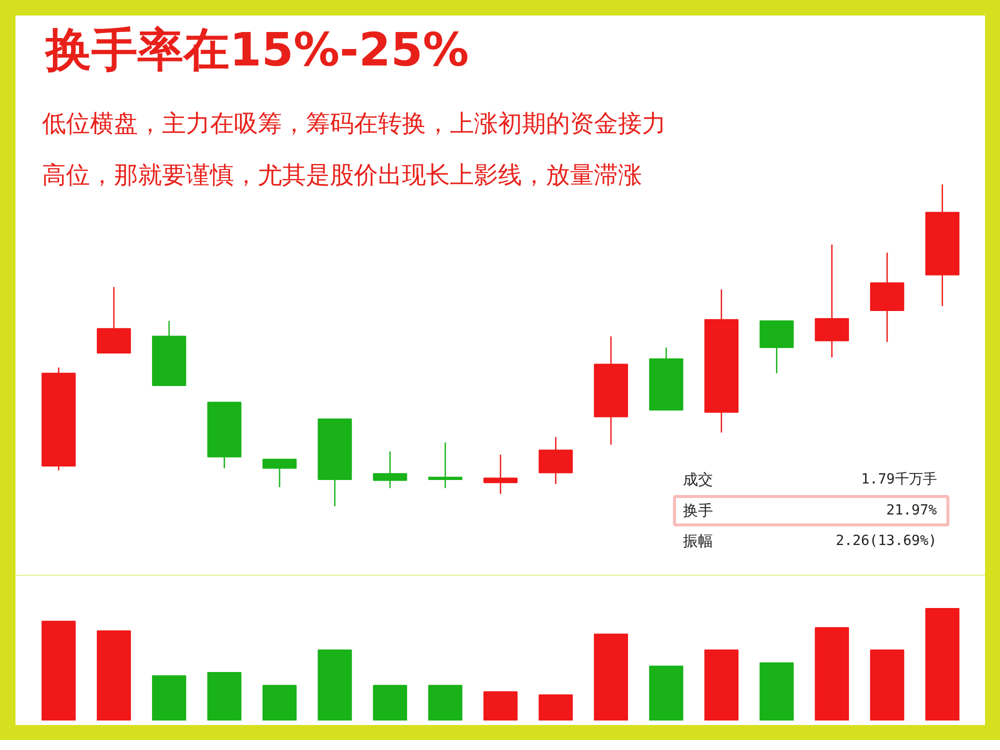 The width and height of the screenshot is (1000, 750). I want to click on chart-subtitle: 低位横盘，主力在吸筹，筹码在转换，上涨初期的资金接力高位，那就要谨慎，尤其是股价出现长上影线，放量滞涨, so click(354, 149).